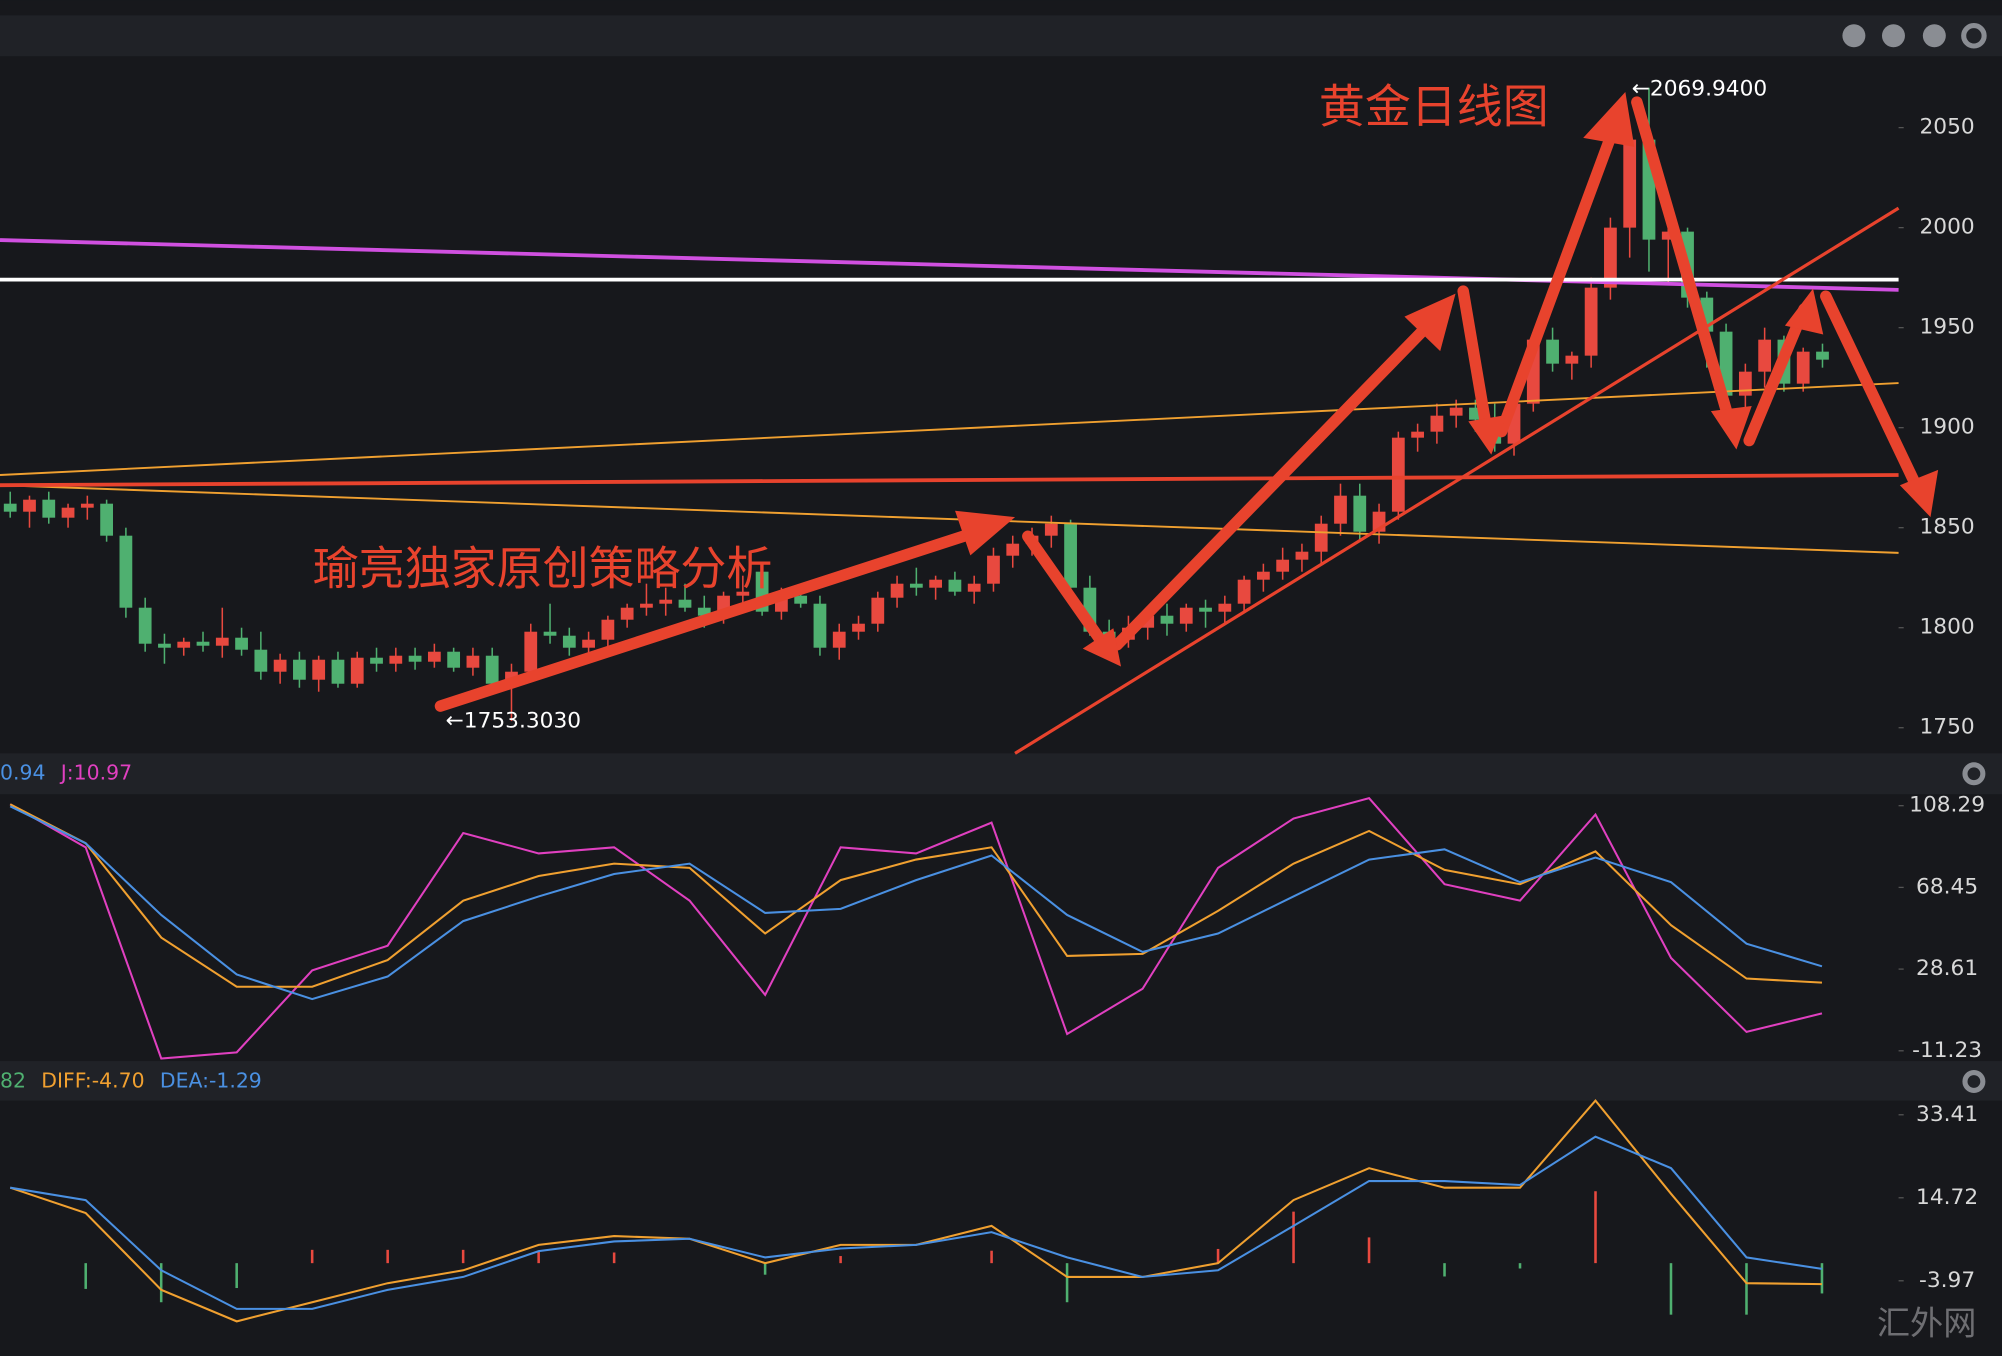 This screenshot has width=2002, height=1356. What do you see at coordinates (1934, 36) in the screenshot?
I see `icon-collapse` at bounding box center [1934, 36].